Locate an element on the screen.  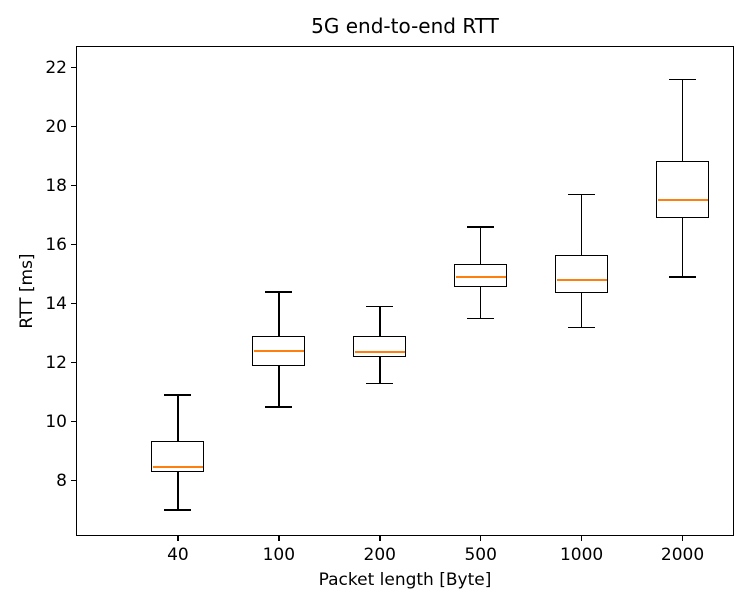
y-tick-label: 10 is located at coordinates (56, 421).